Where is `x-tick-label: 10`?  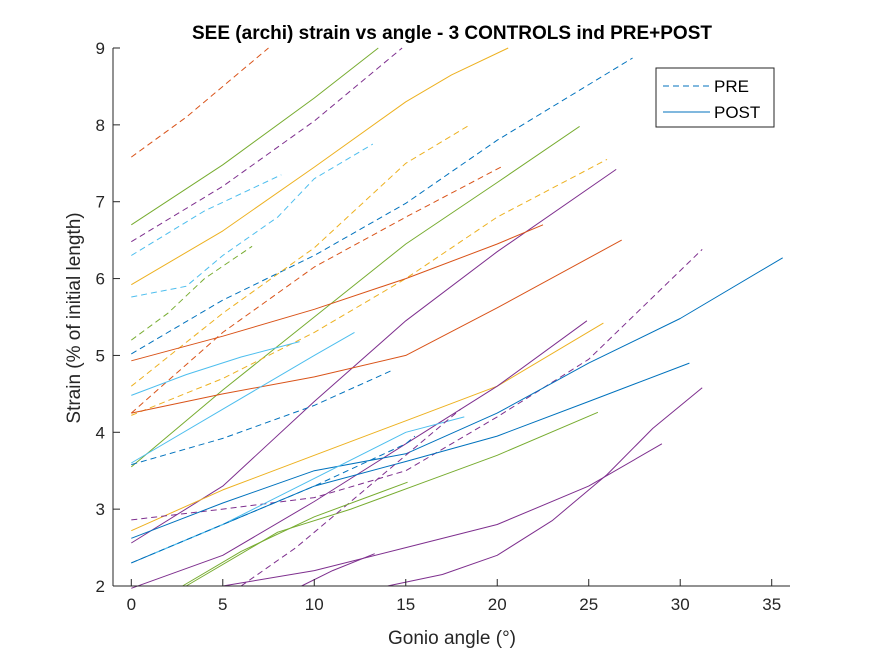
x-tick-label: 10 is located at coordinates (314, 604).